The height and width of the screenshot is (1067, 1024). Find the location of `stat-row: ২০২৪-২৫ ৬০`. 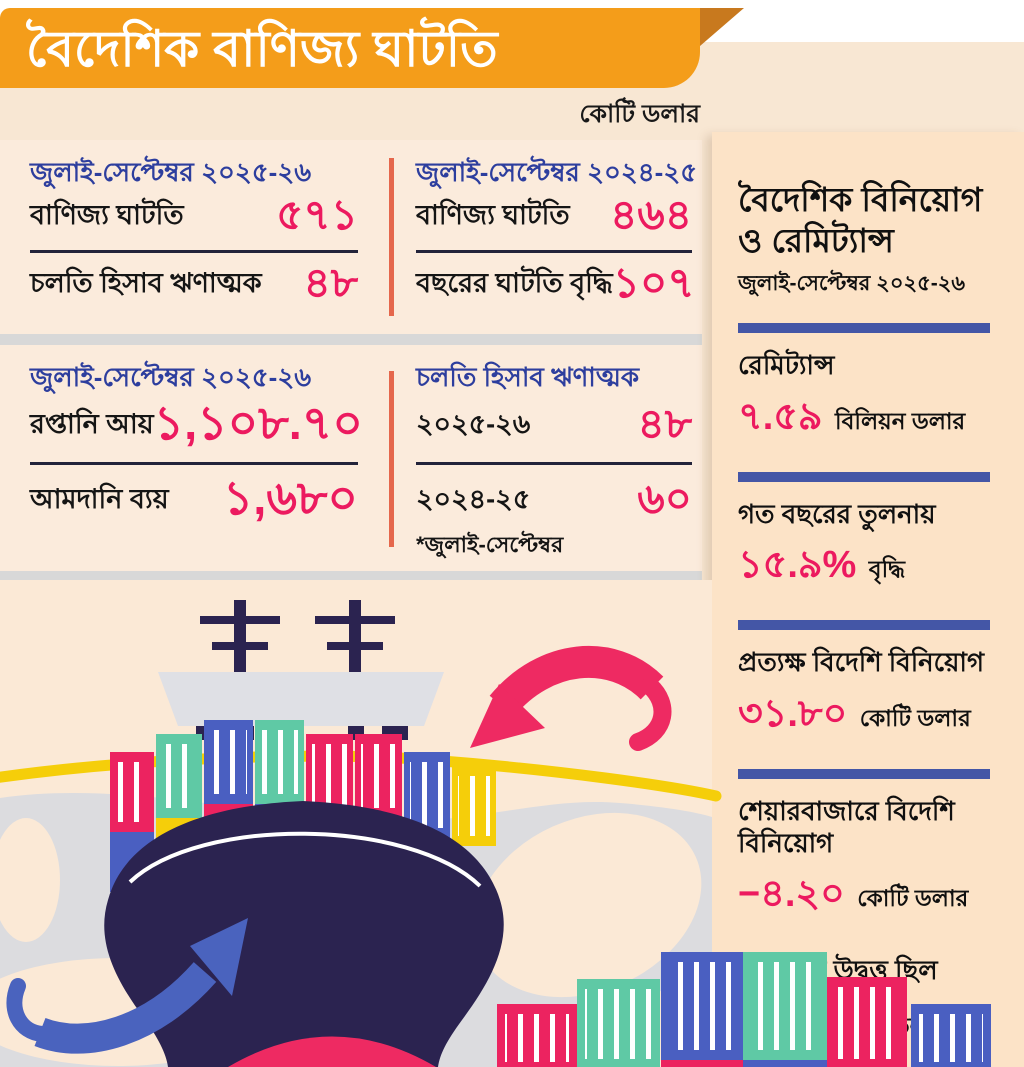

stat-row: ২০২৪-২৫ ৬০ is located at coordinates (554, 501).